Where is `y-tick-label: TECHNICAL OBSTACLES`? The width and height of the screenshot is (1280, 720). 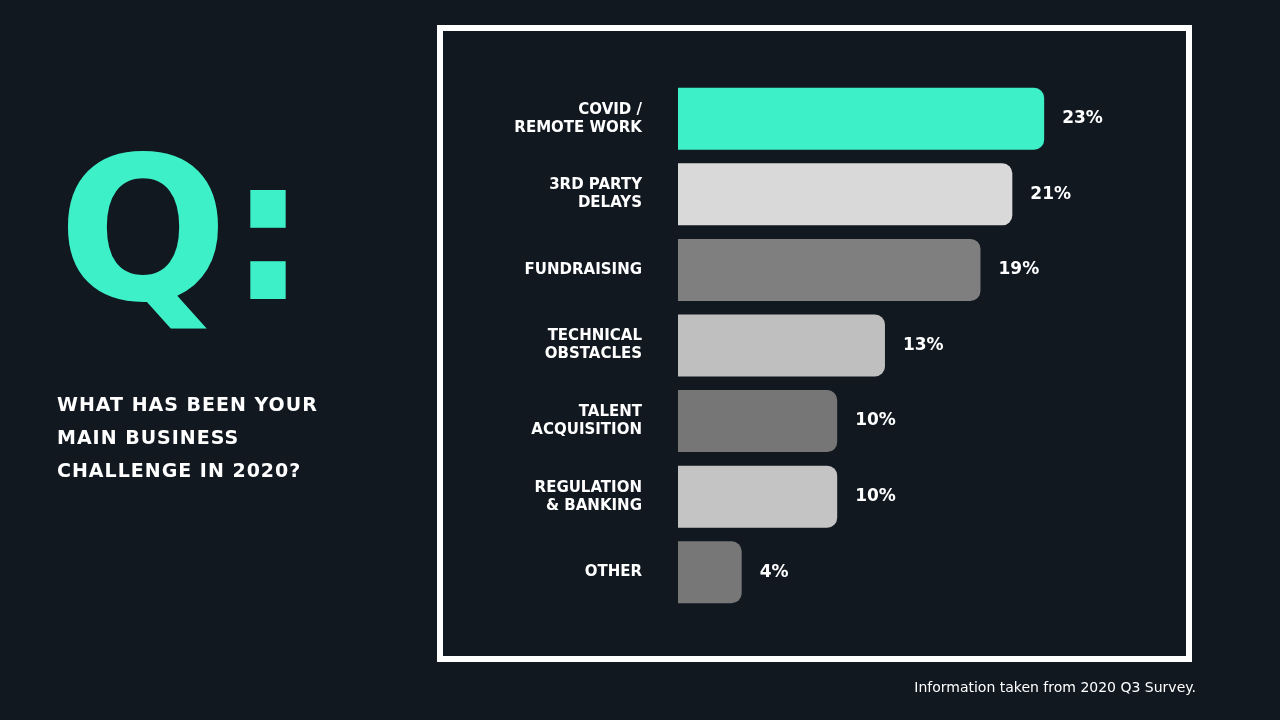
y-tick-label: TECHNICAL OBSTACLES is located at coordinates (593, 344).